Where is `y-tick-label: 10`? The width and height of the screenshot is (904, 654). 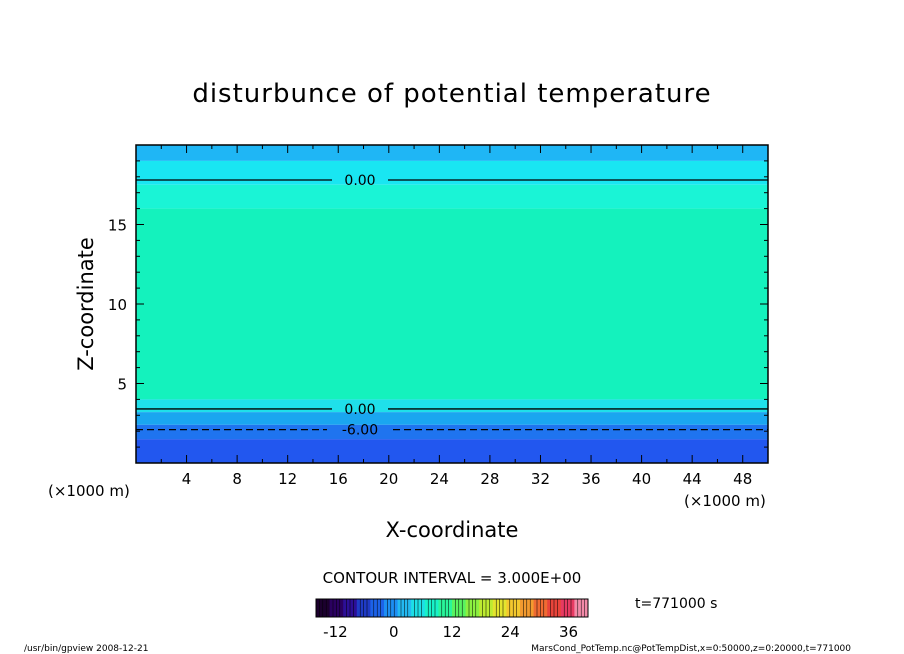 y-tick-label: 10 is located at coordinates (117, 305).